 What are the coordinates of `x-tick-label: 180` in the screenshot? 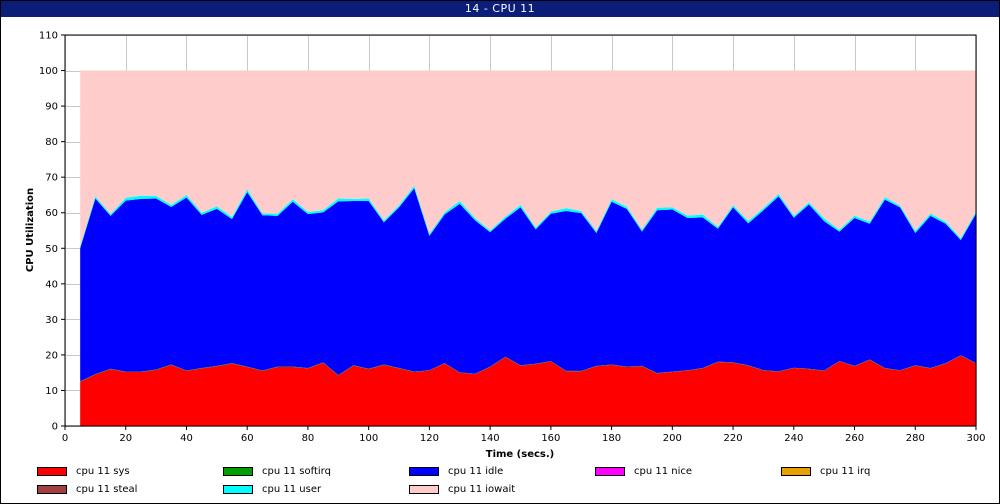 It's located at (611, 438).